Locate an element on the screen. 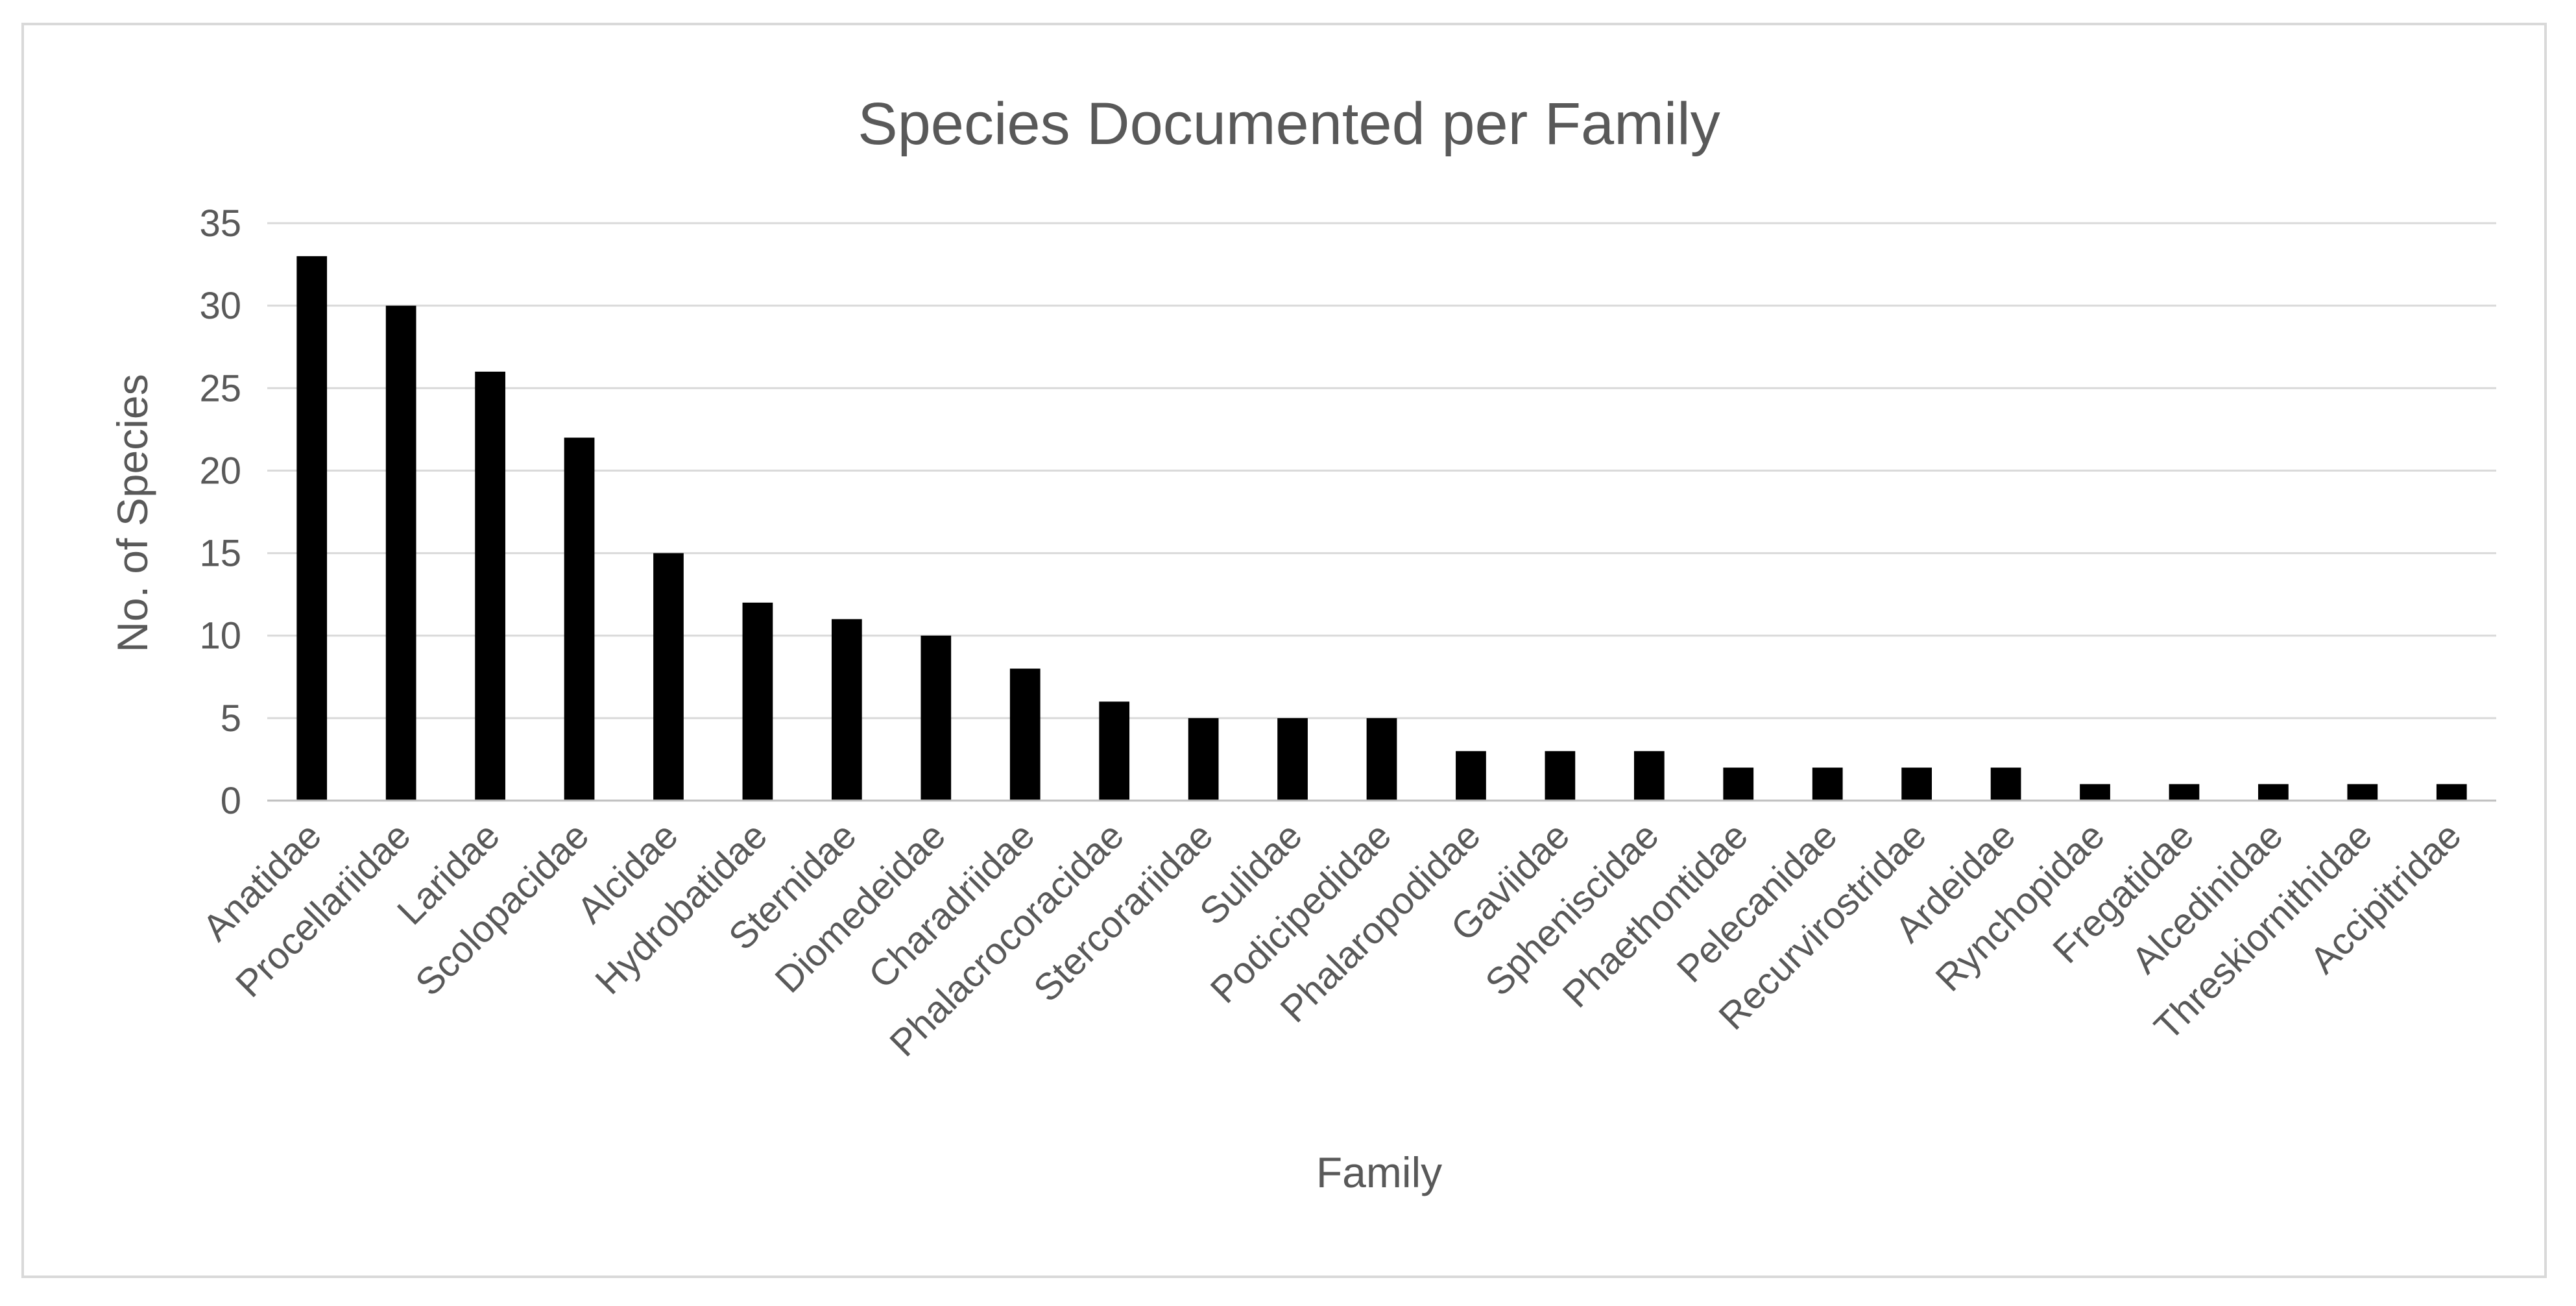 Image resolution: width=2576 pixels, height=1306 pixels. bar-laridae is located at coordinates (490, 586).